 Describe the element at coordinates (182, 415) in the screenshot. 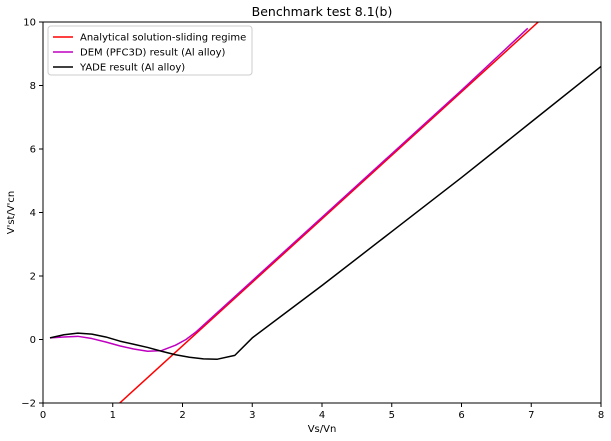

I see `x-tick-label: 2` at that location.